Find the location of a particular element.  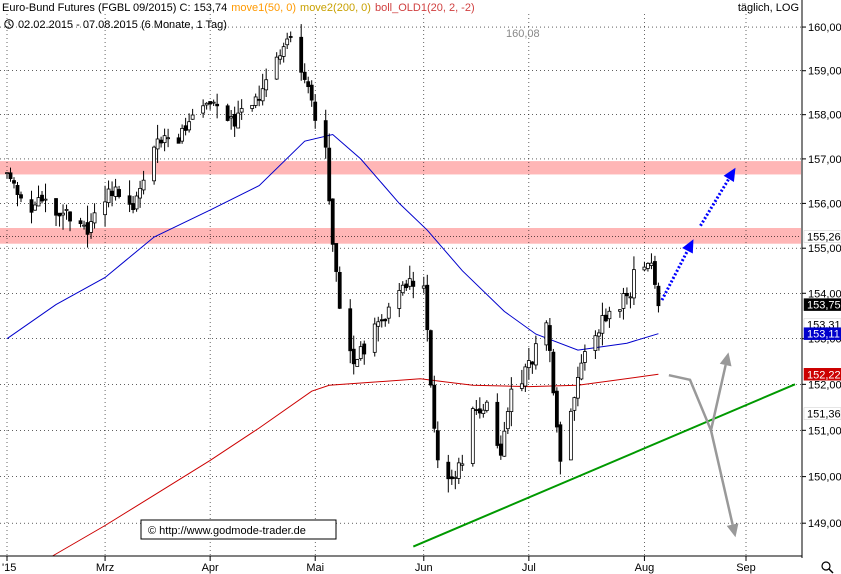

x-tick-label: Aug is located at coordinates (645, 568).